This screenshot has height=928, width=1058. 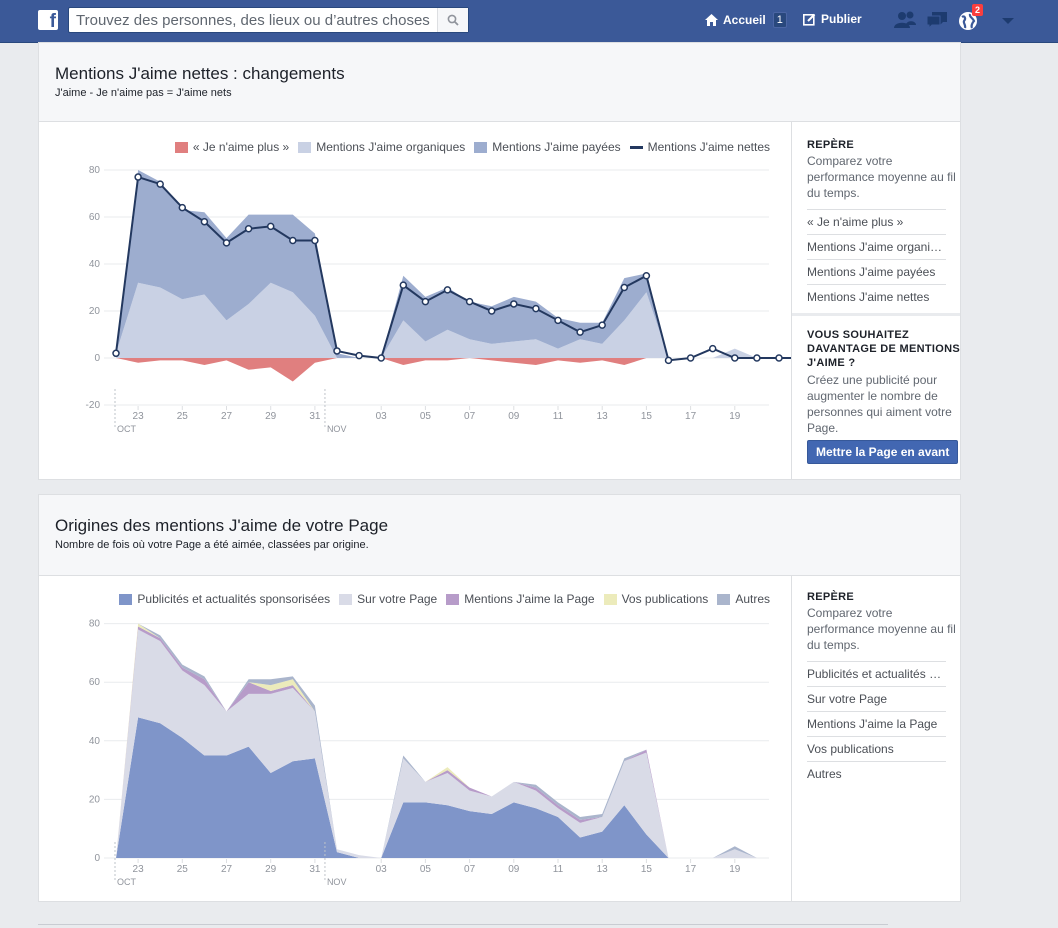 What do you see at coordinates (743, 599) in the screenshot?
I see `legend-item-other: Autres` at bounding box center [743, 599].